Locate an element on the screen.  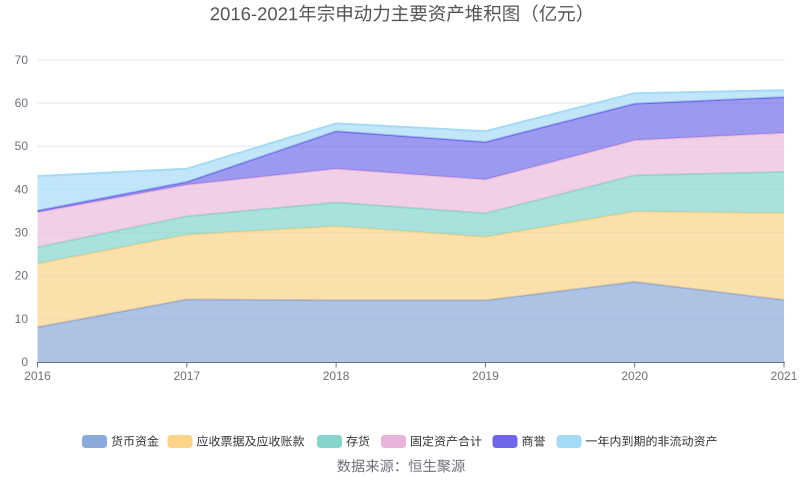
svg-text: 2021 is located at coordinates (784, 376).